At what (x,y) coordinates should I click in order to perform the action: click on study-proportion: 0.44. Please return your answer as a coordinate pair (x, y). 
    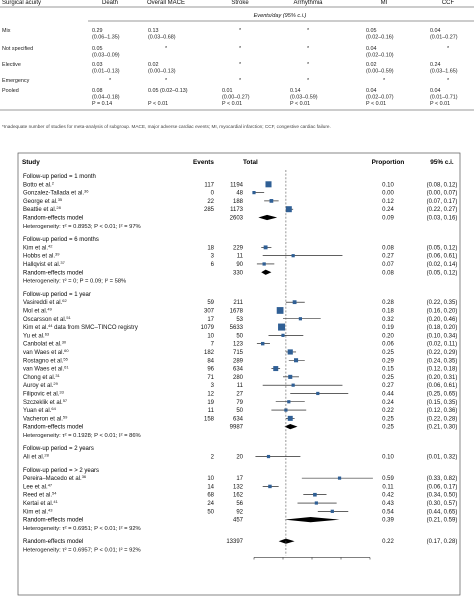
    Looking at the image, I should click on (388, 394).